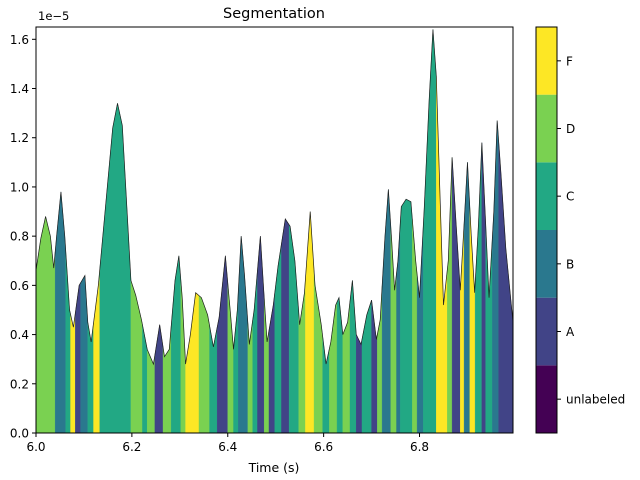  I want to click on x-tick-label: 6.4, so click(227, 447).